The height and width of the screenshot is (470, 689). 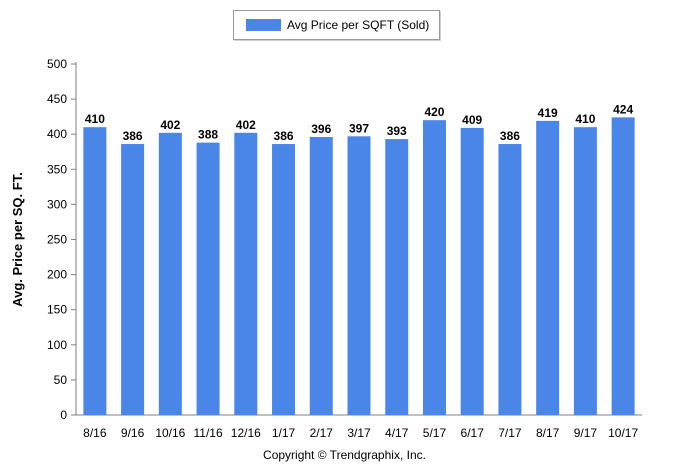 I want to click on legend: Avg Price per SQFT (Sold), so click(x=336, y=25).